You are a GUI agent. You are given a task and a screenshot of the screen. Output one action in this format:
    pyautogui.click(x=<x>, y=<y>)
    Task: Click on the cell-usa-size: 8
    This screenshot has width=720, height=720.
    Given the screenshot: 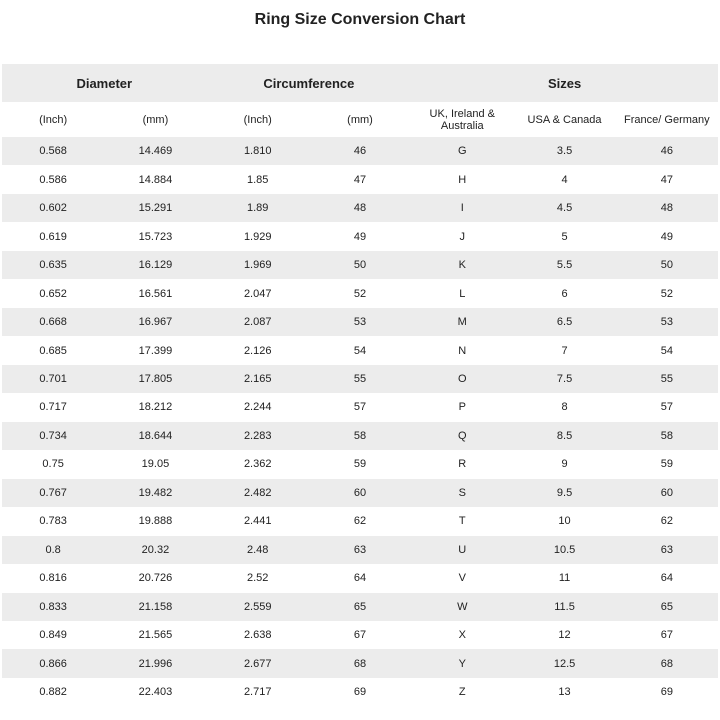 What is the action you would take?
    pyautogui.click(x=564, y=407)
    